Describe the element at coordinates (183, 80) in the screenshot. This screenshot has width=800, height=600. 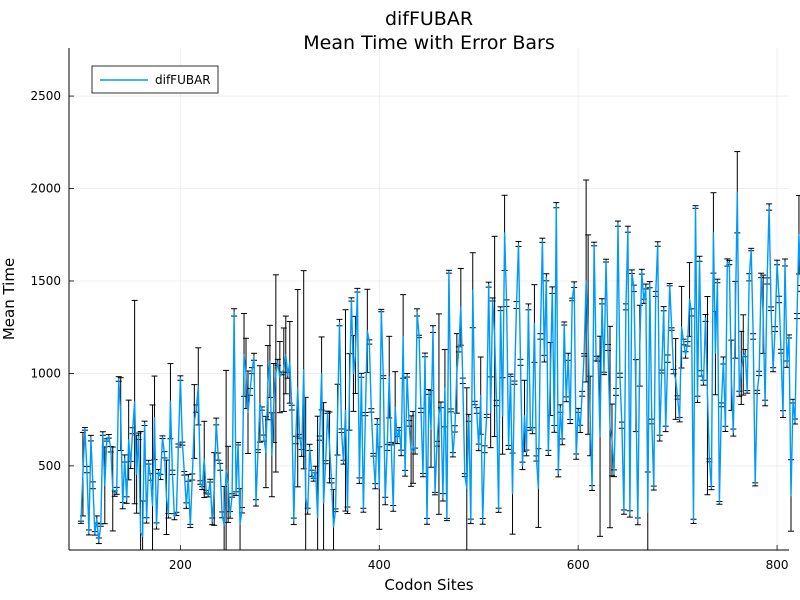
I see `legend-label-difFUBAR: difFUBAR` at that location.